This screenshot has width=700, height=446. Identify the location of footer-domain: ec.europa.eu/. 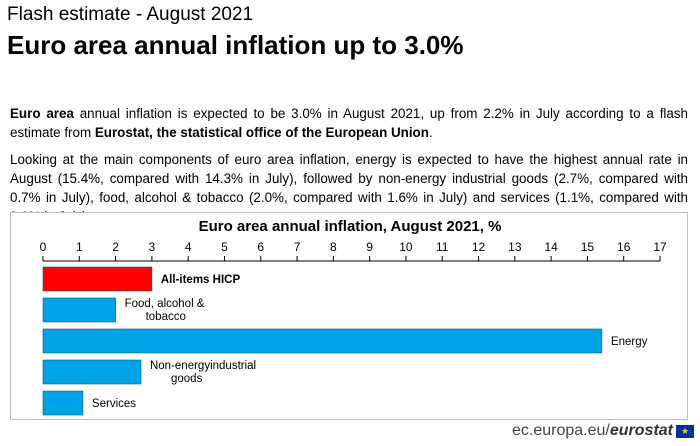
(561, 430).